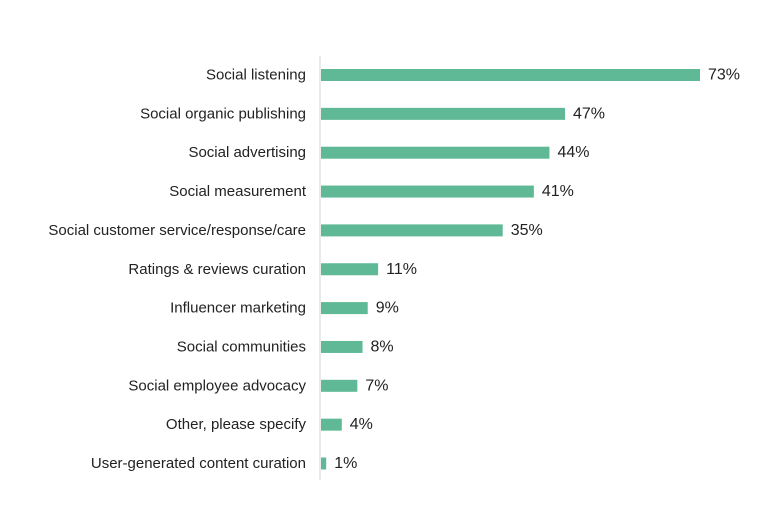 The height and width of the screenshot is (528, 774). What do you see at coordinates (236, 424) in the screenshot?
I see `category-label: Other, please specify` at bounding box center [236, 424].